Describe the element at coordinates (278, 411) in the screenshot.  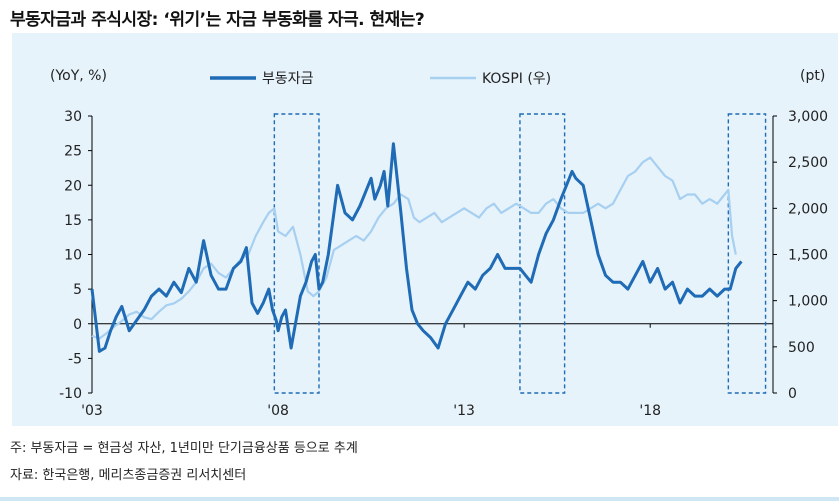
I see `x-tick-label: '08` at that location.